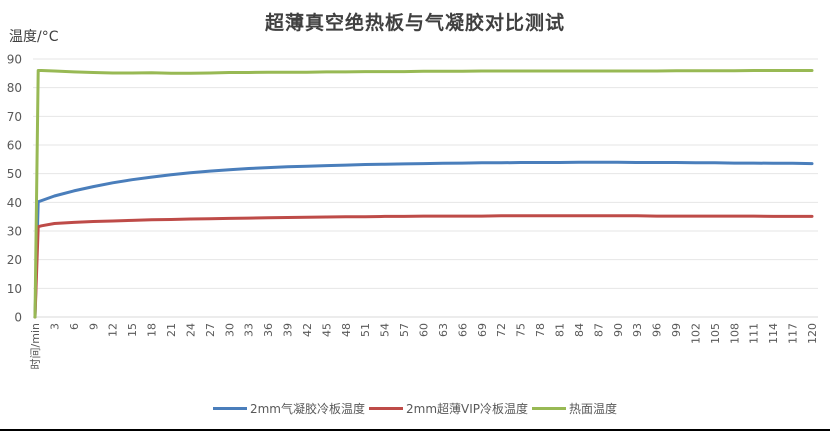 This screenshot has width=830, height=432. What do you see at coordinates (14, 232) in the screenshot?
I see `y-tick-label: 30` at bounding box center [14, 232].